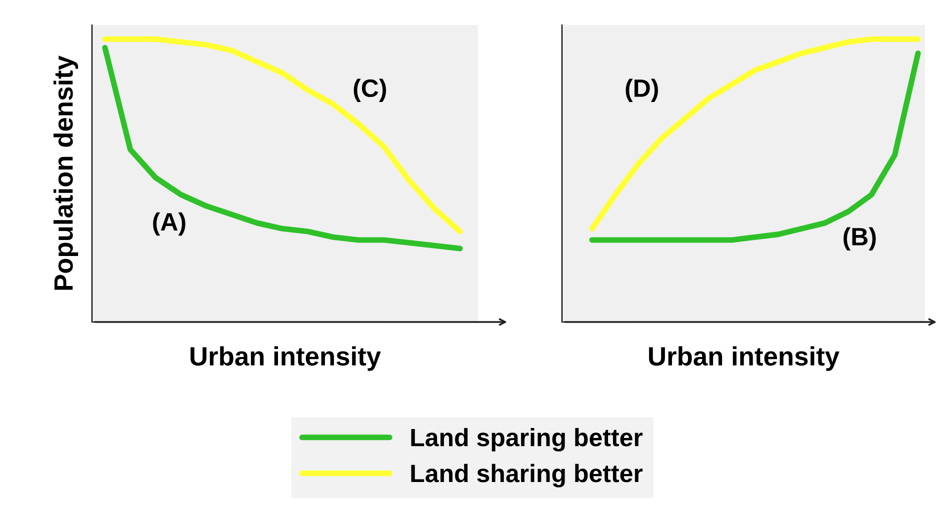 The height and width of the screenshot is (515, 945). I want to click on y-axis-title: Population density, so click(66, 173).